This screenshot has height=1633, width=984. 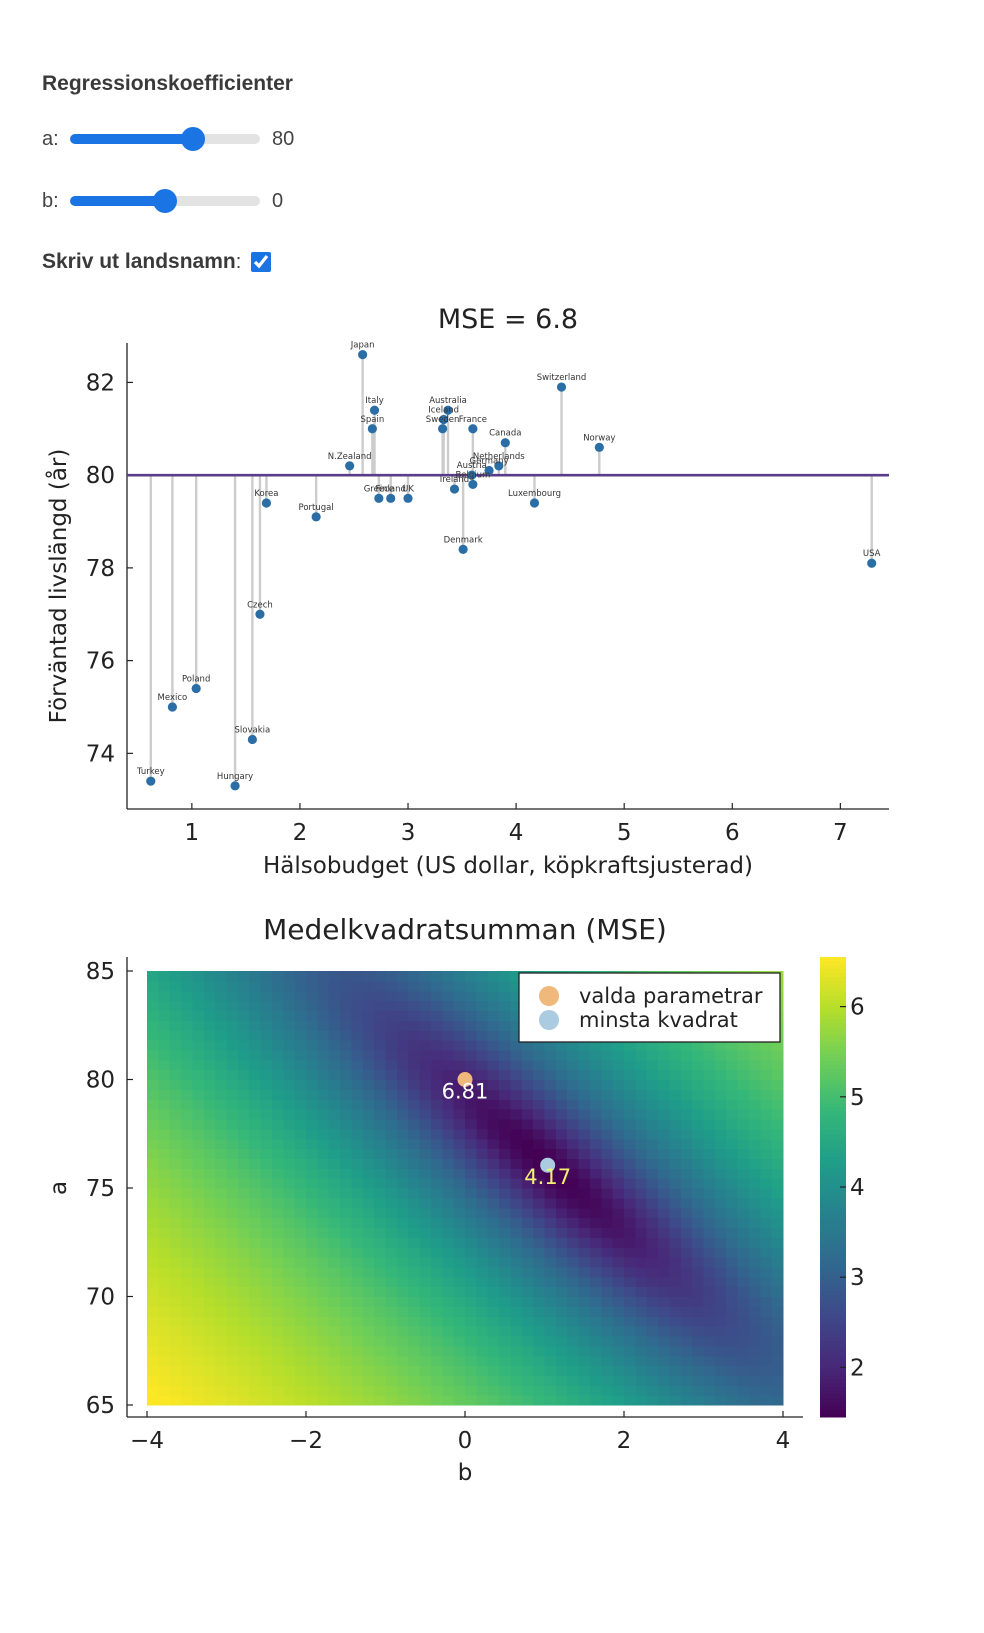 What do you see at coordinates (165, 201) in the screenshot?
I see `slider-b` at bounding box center [165, 201].